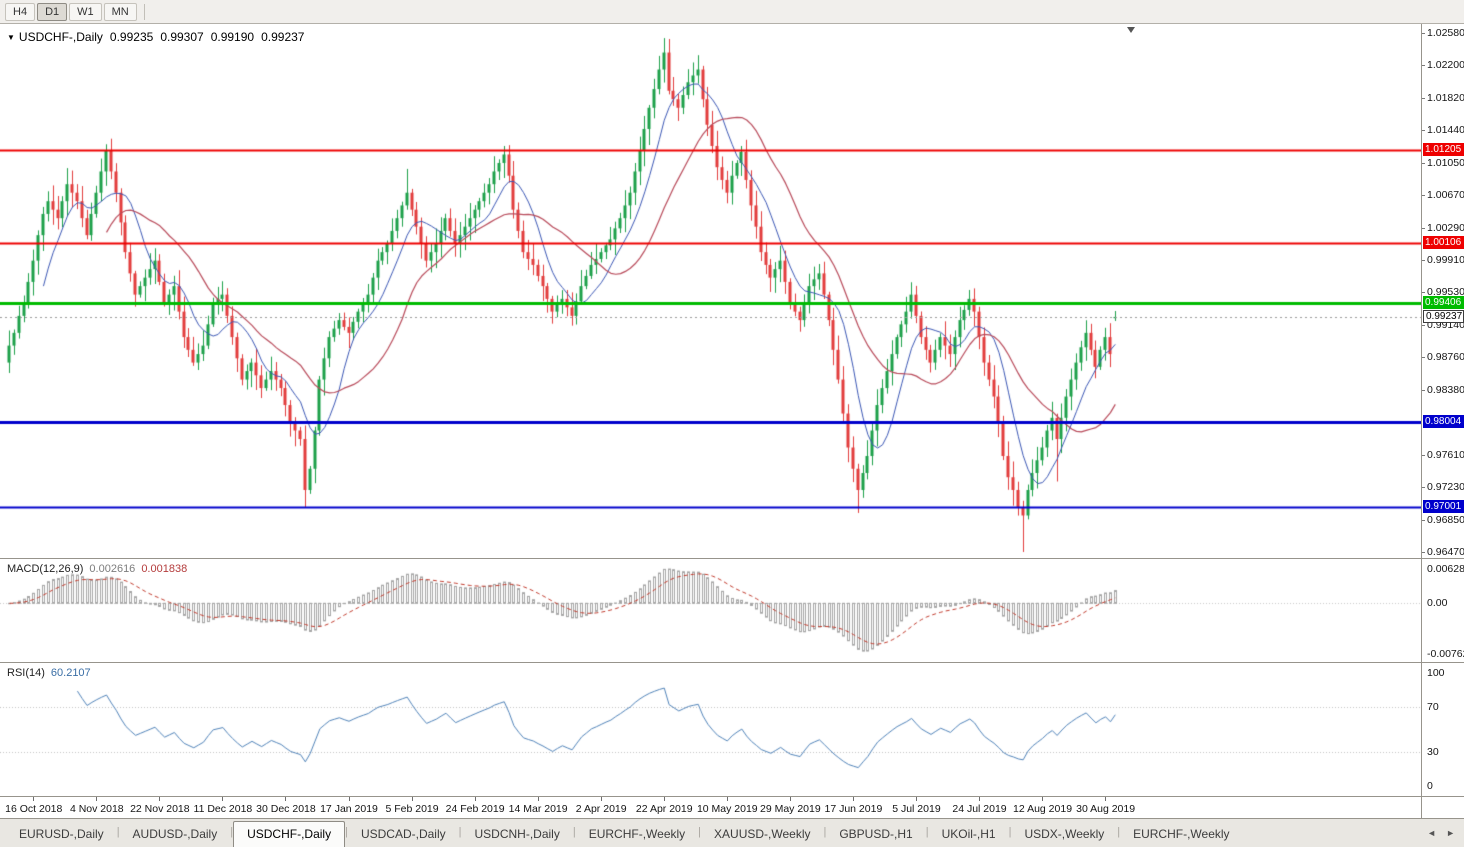  What do you see at coordinates (223, 809) in the screenshot?
I see `date-axis-label: 11 Dec 2018` at bounding box center [223, 809].